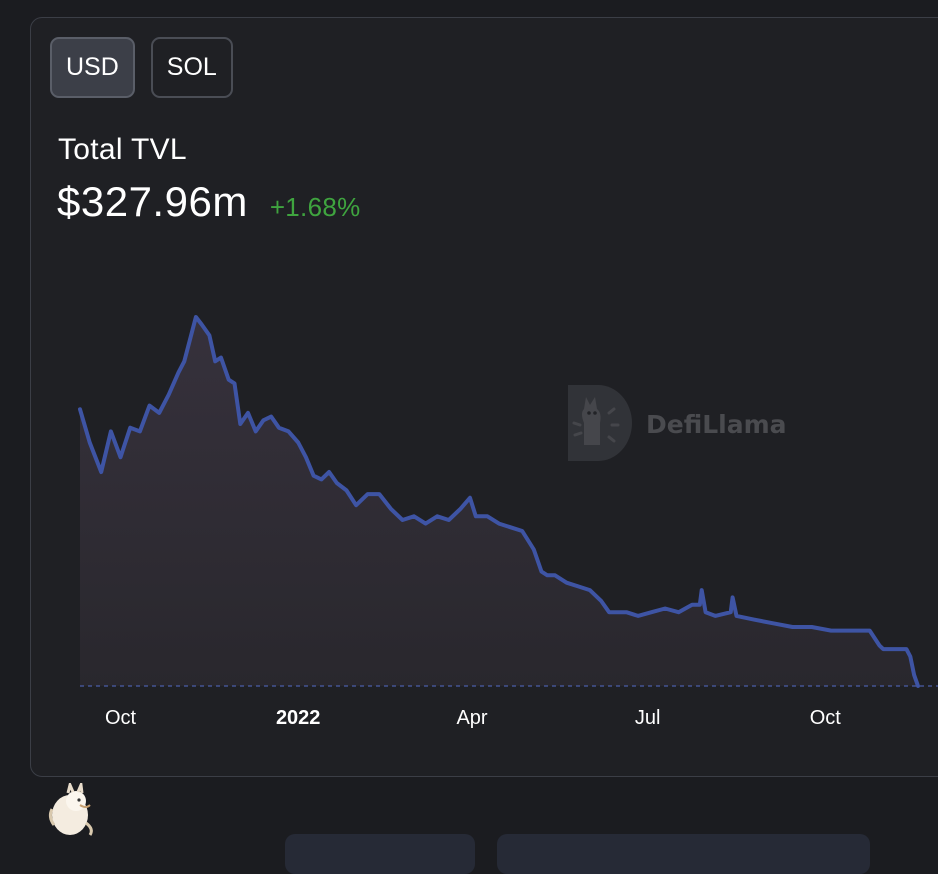 The image size is (938, 874). What do you see at coordinates (315, 207) in the screenshot?
I see `tvl-change: +1.68%` at bounding box center [315, 207].